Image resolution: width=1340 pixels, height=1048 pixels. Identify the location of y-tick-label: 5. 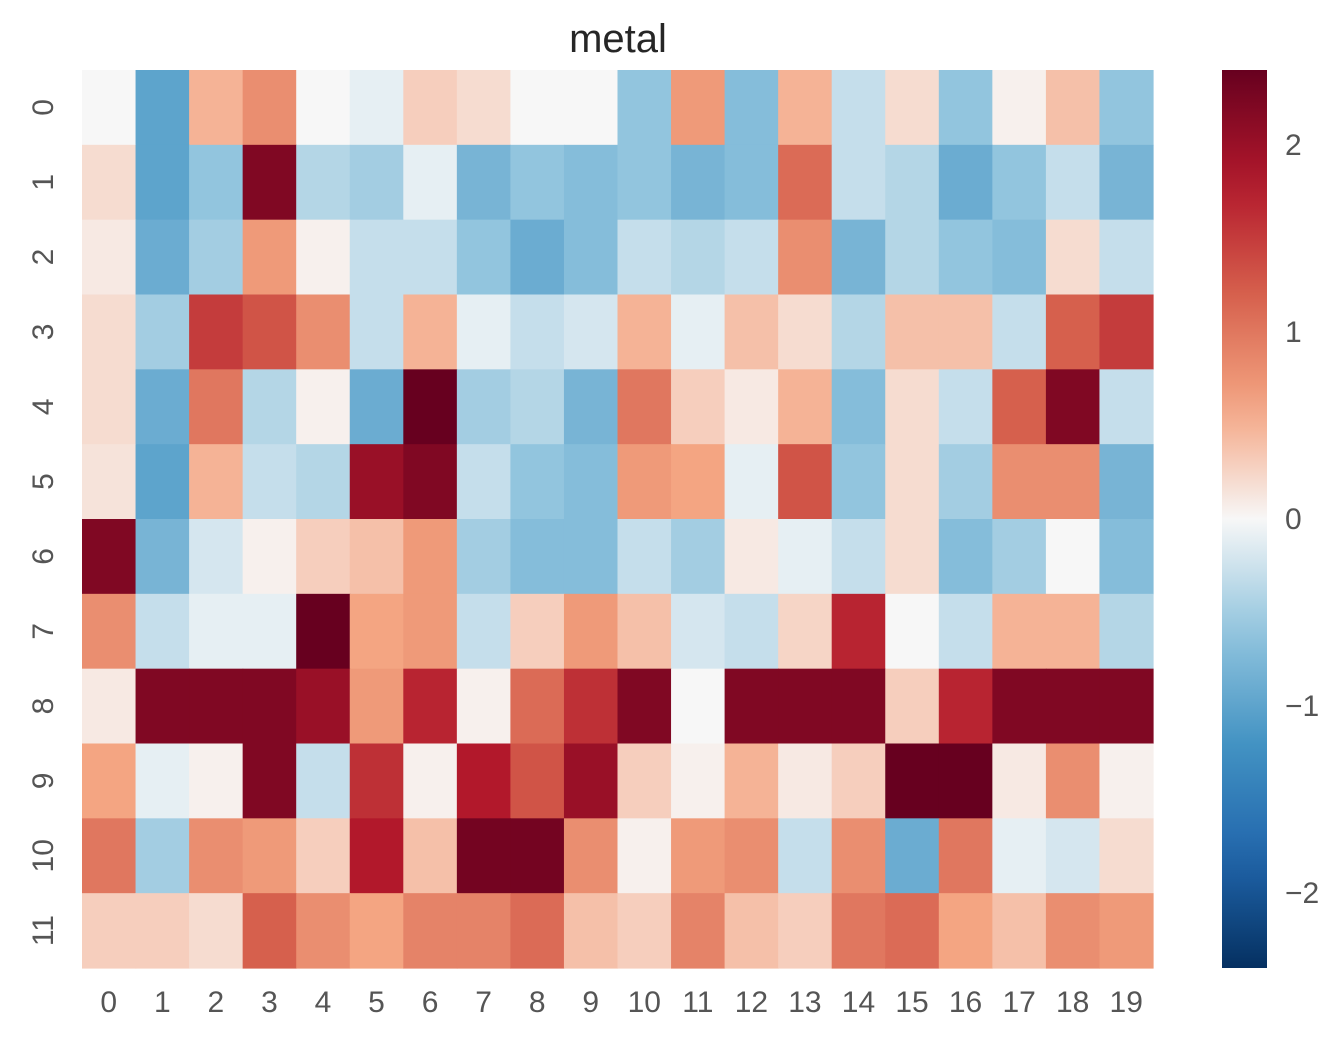
(43, 481).